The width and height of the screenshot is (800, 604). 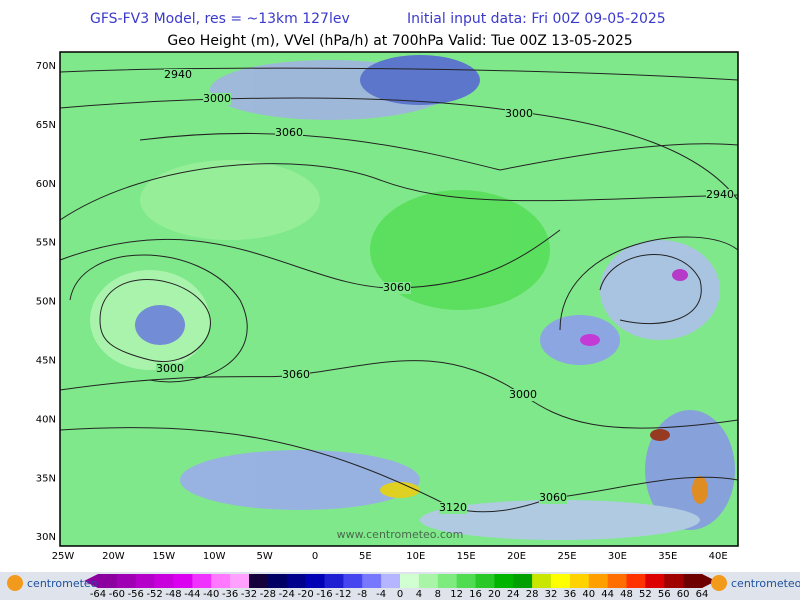 I want to click on lon-label: 10E, so click(x=415, y=556).